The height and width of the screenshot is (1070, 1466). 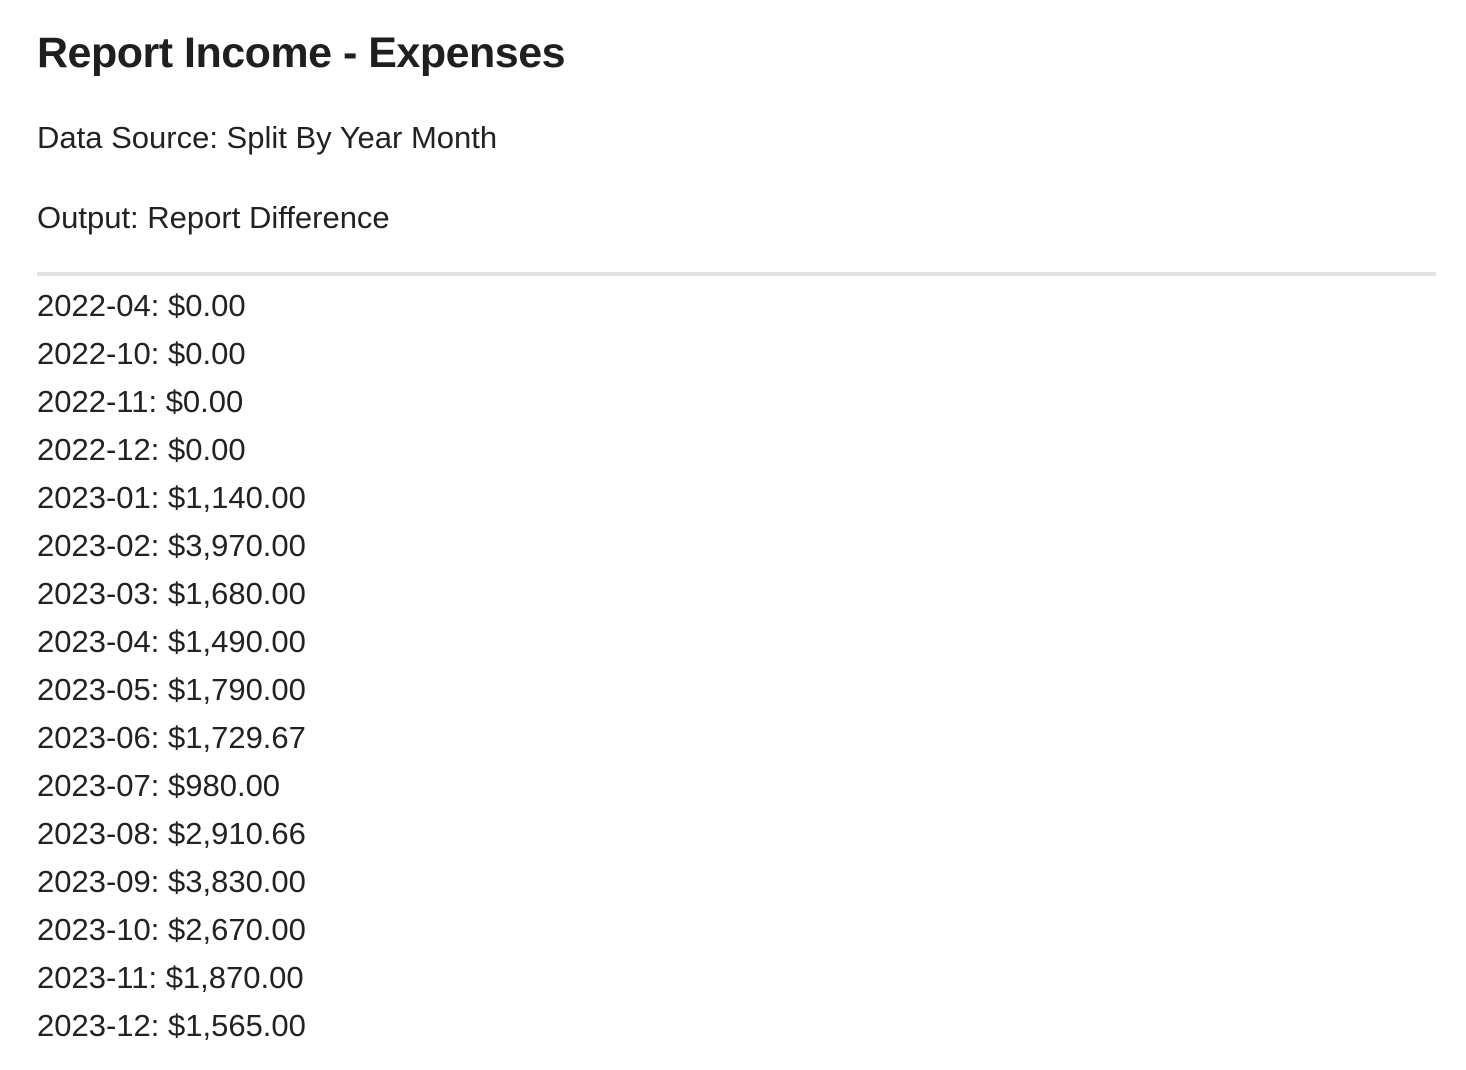 I want to click on list-item: 2023-06: $1,729.67, so click(x=171, y=737).